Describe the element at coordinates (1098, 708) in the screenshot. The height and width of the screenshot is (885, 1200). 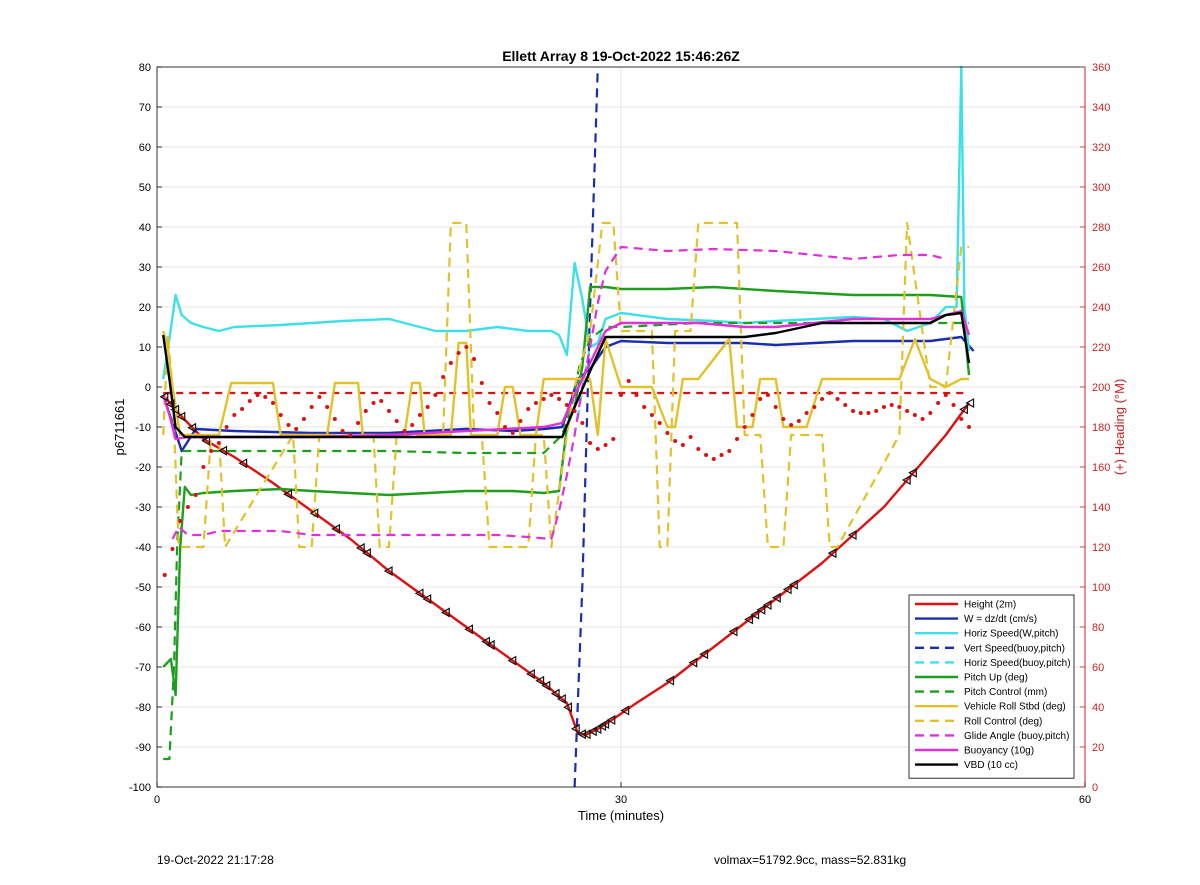
I see `y2-tick-label: 40` at that location.